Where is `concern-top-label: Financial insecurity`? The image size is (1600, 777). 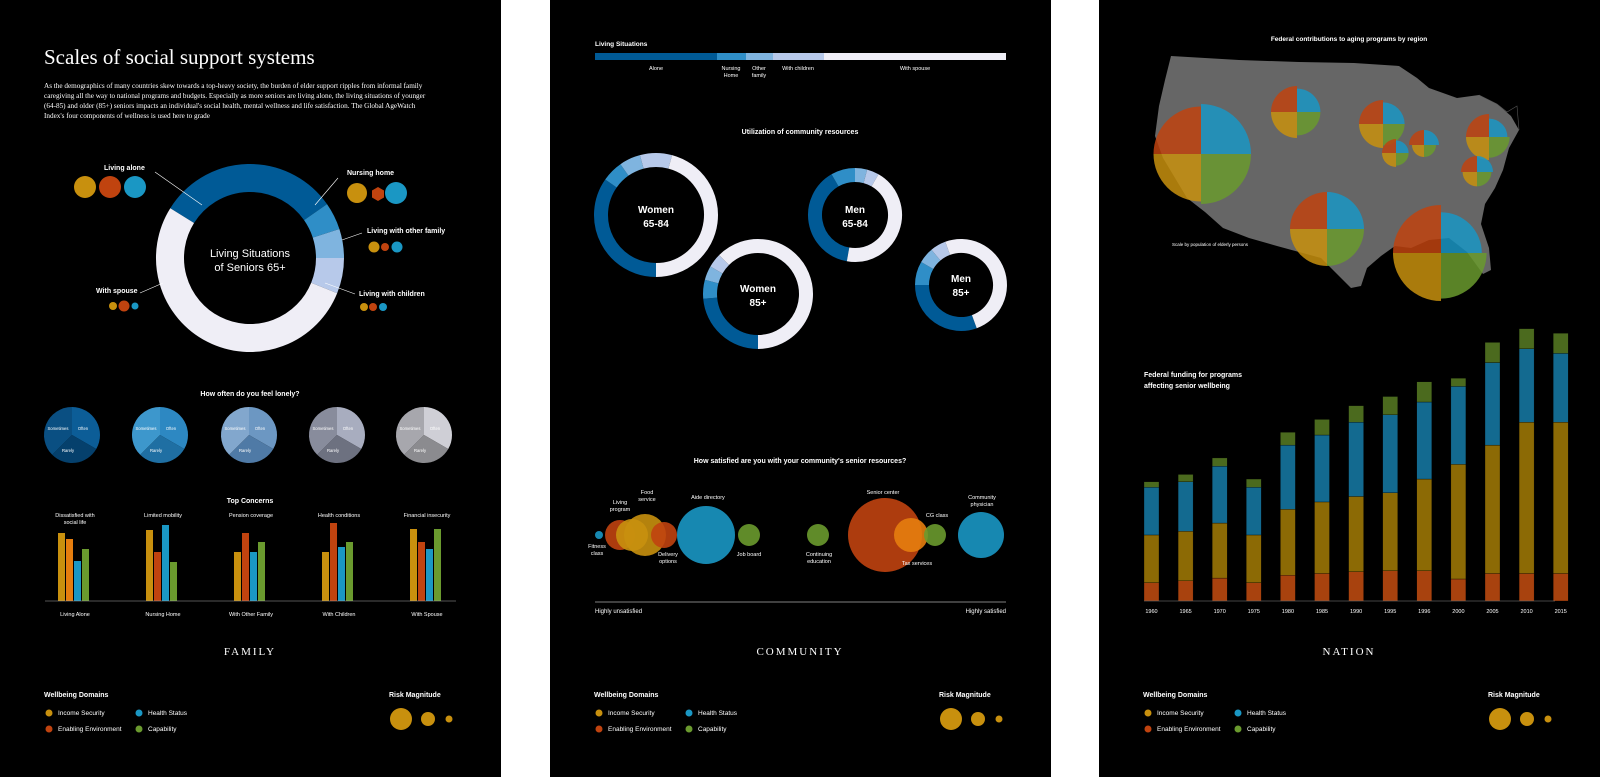 concern-top-label: Financial insecurity is located at coordinates (427, 516).